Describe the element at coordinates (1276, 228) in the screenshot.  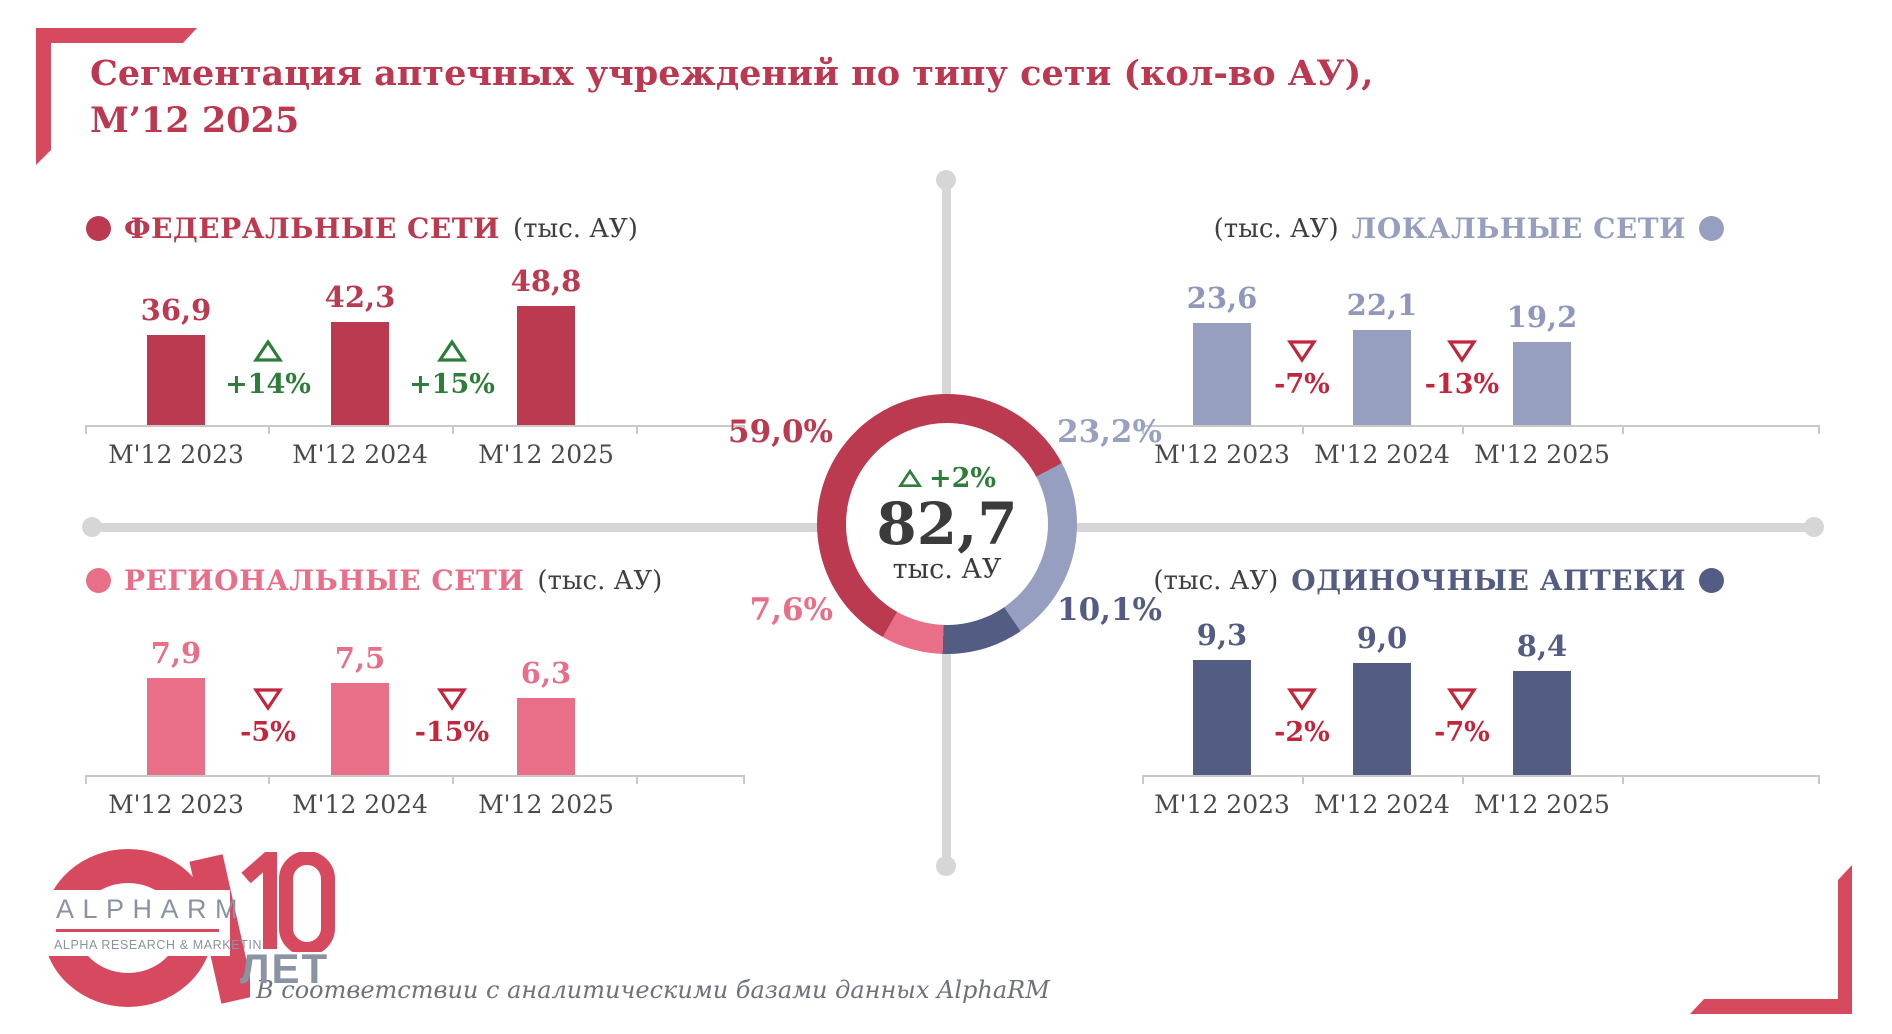
I see `chart-local-unit: (тыс. АУ)` at that location.